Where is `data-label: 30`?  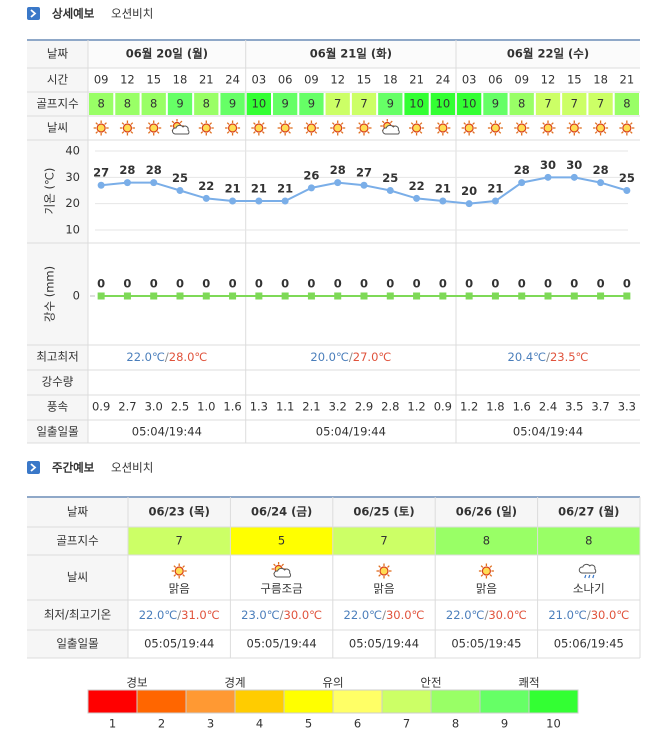 data-label: 30 is located at coordinates (548, 165).